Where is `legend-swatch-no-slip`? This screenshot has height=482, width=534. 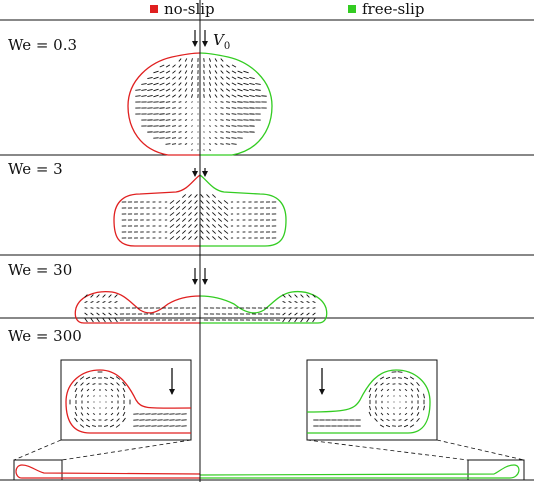 legend-swatch-no-slip is located at coordinates (154, 9).